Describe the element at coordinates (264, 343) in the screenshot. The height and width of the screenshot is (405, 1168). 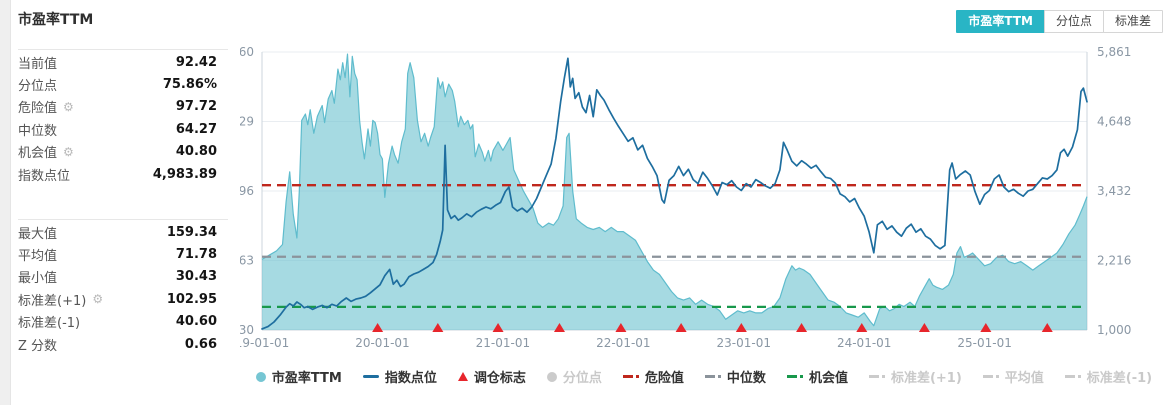
I see `x-axis-tick: 19-01-01` at that location.